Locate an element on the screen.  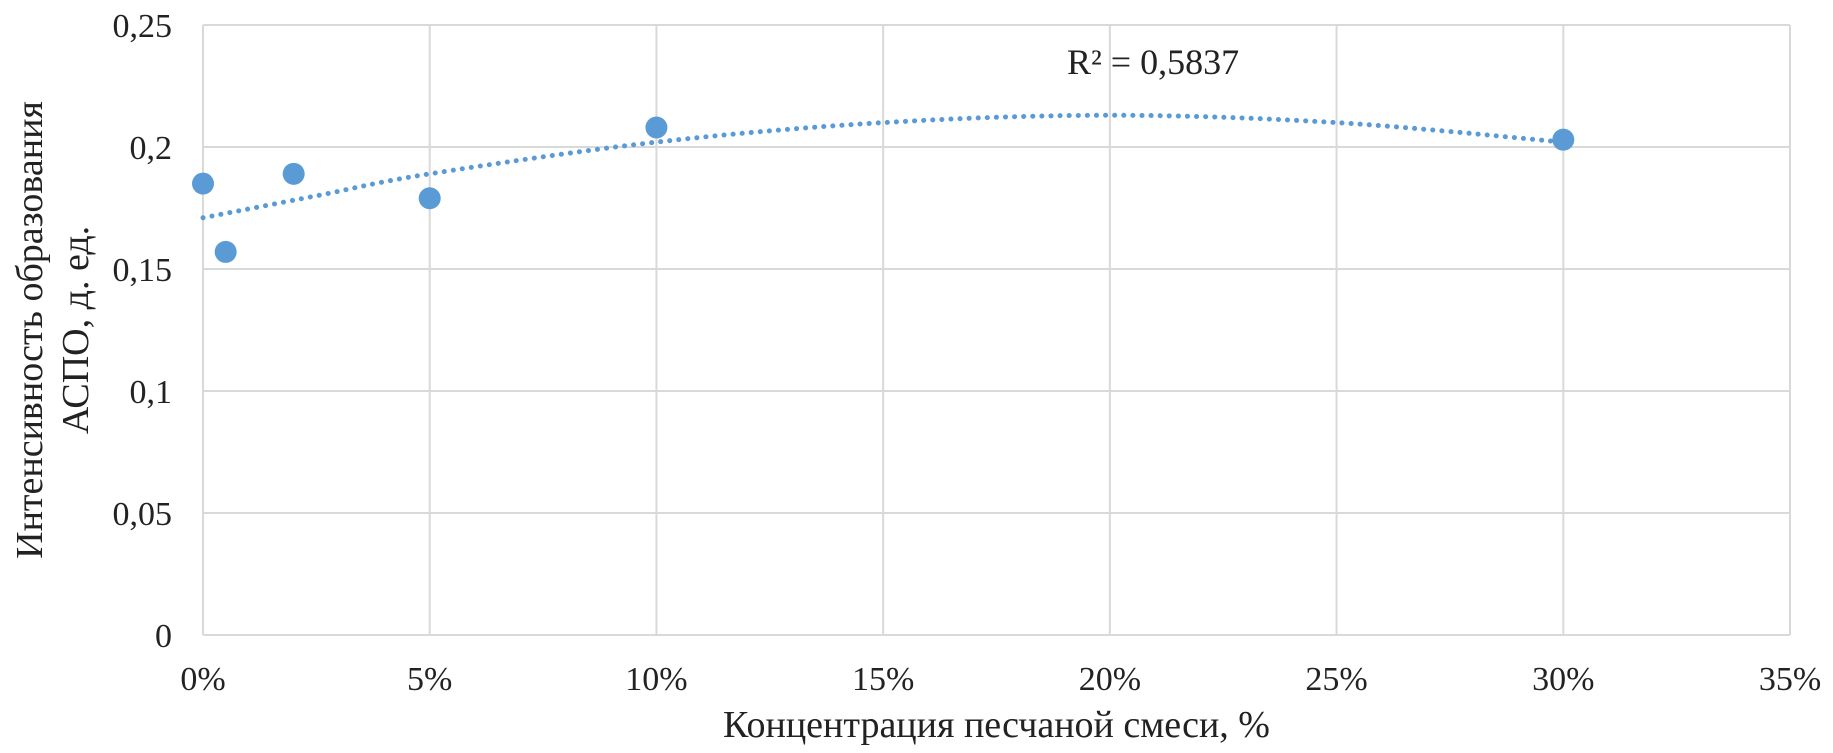
r-squared-annotation: R² = 0,5837 is located at coordinates (1153, 62).